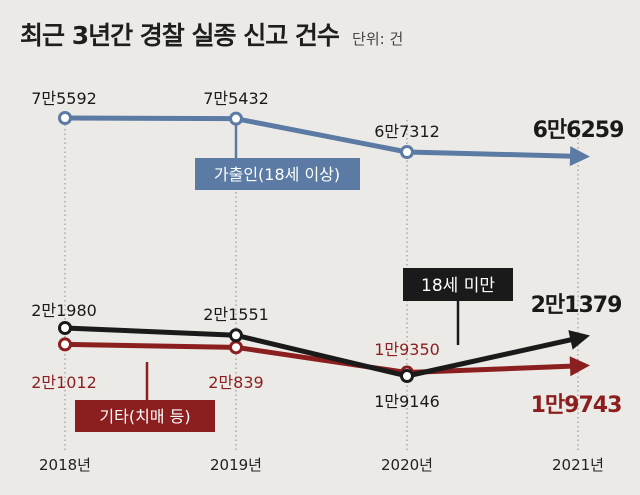  I want to click on data-label: 1만9146, so click(407, 401).